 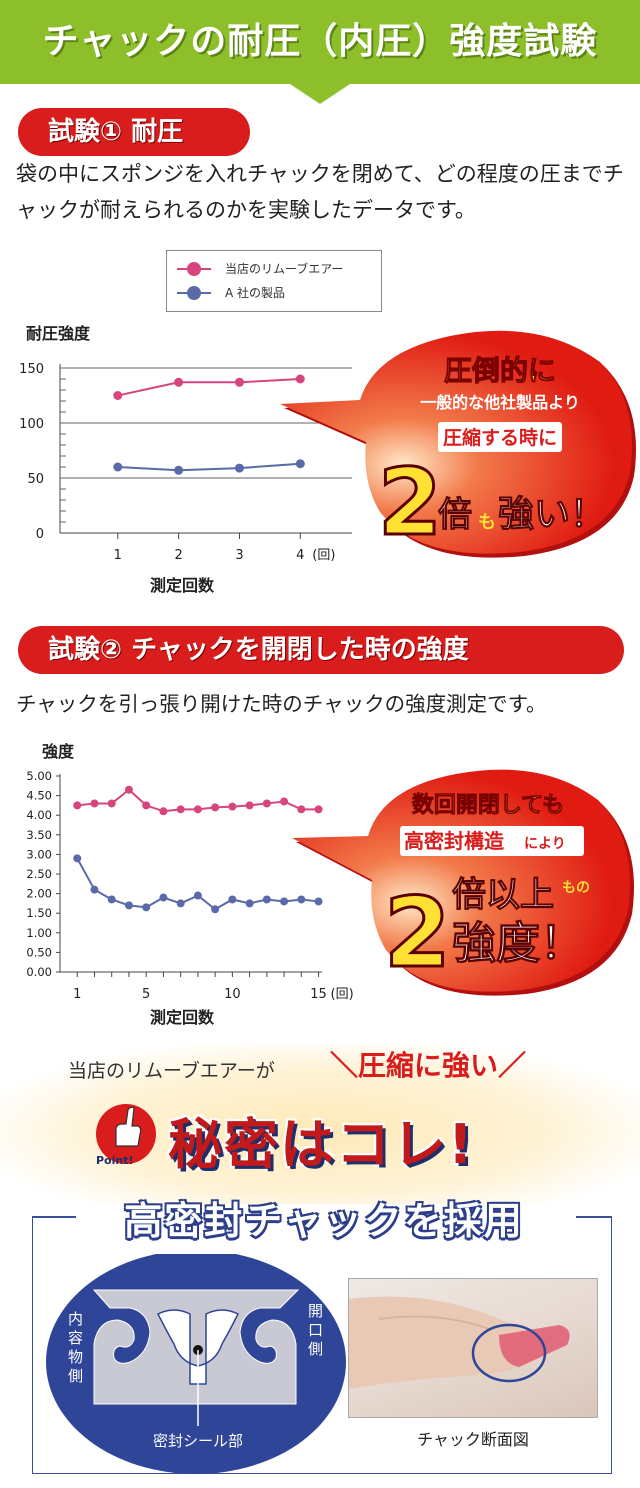 I want to click on chart1-y-tick: 100, so click(x=31, y=424).